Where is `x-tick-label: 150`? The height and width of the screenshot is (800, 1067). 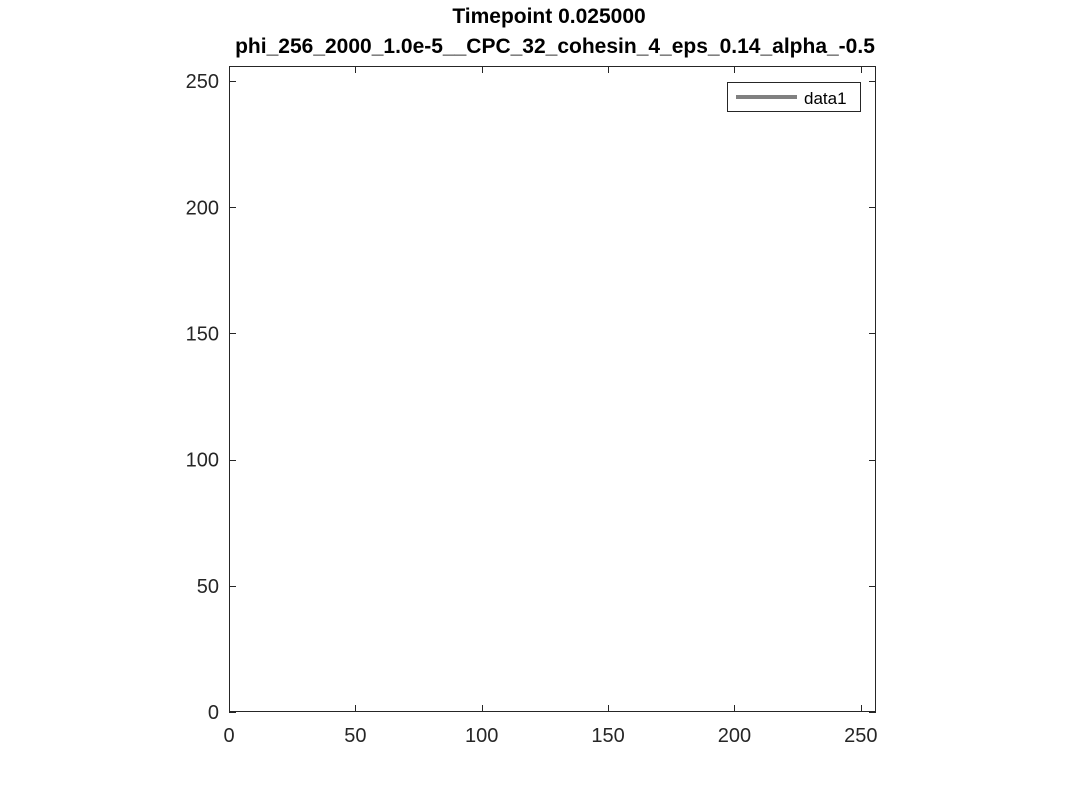
x-tick-label: 150 is located at coordinates (607, 736).